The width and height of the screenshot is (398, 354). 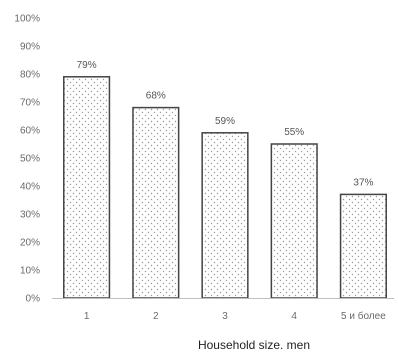 I want to click on bar-5-и-более, so click(x=363, y=246).